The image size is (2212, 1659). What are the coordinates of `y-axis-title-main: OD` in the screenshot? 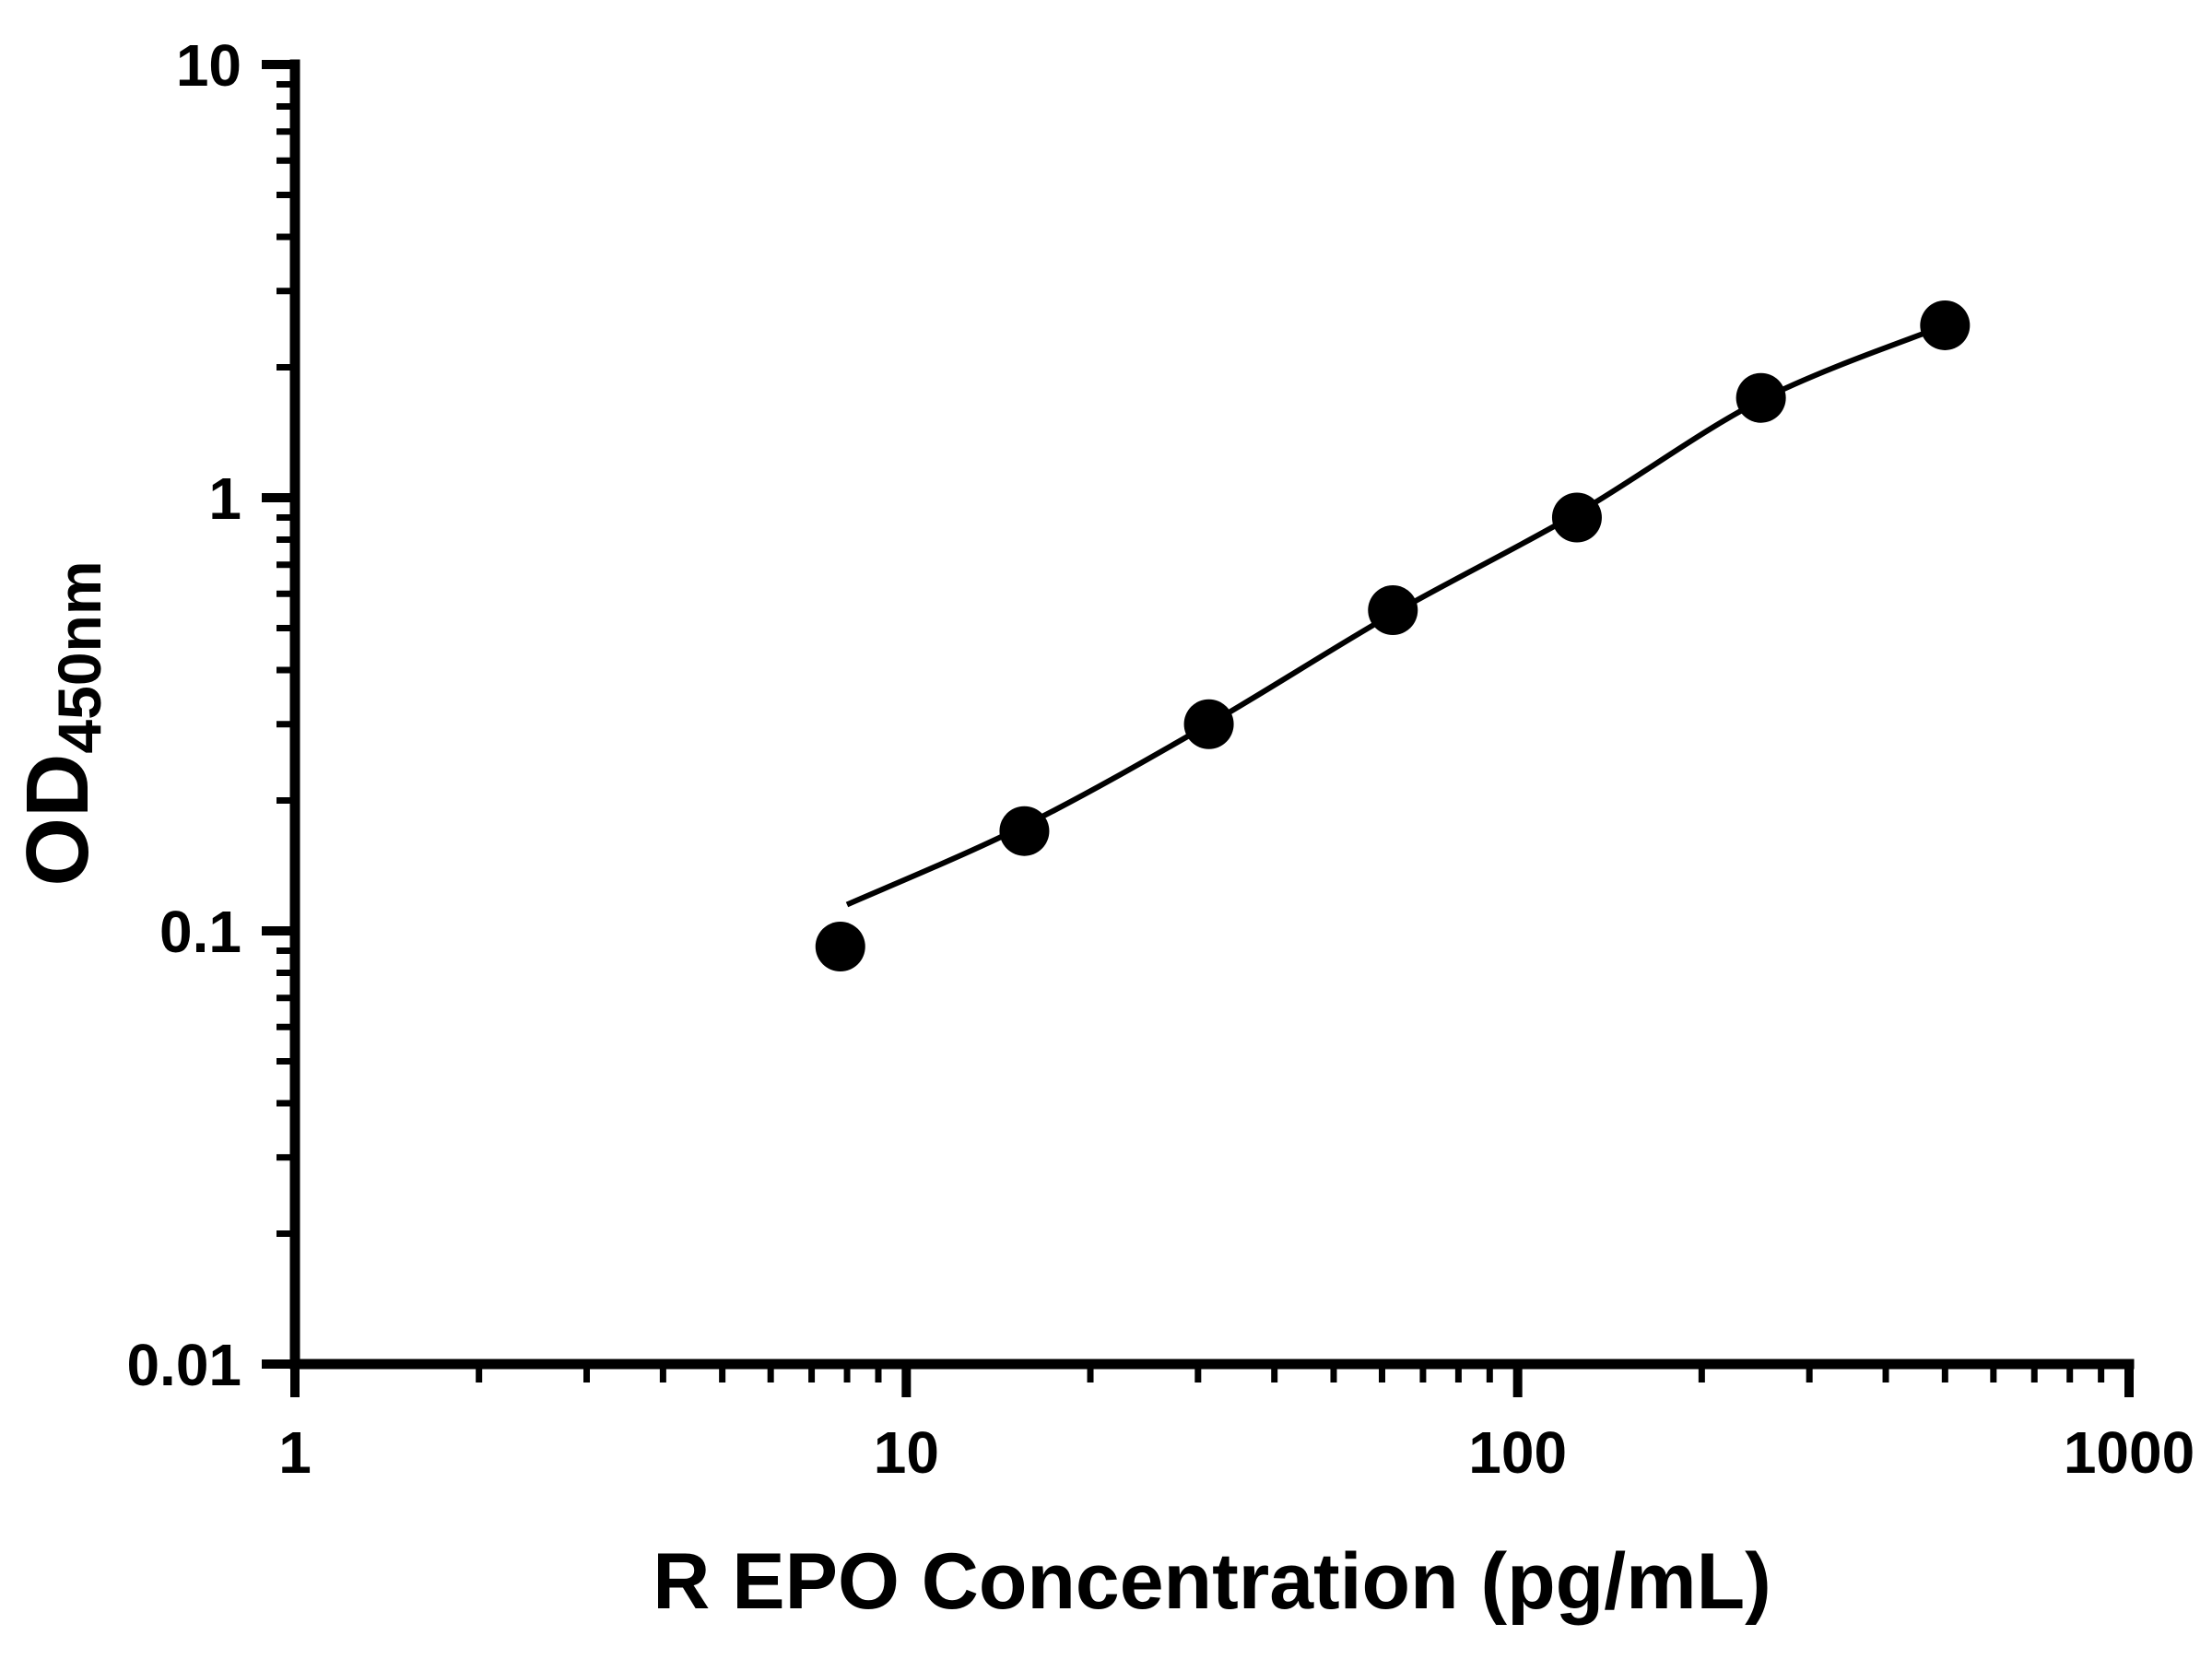 It's located at (57, 820).